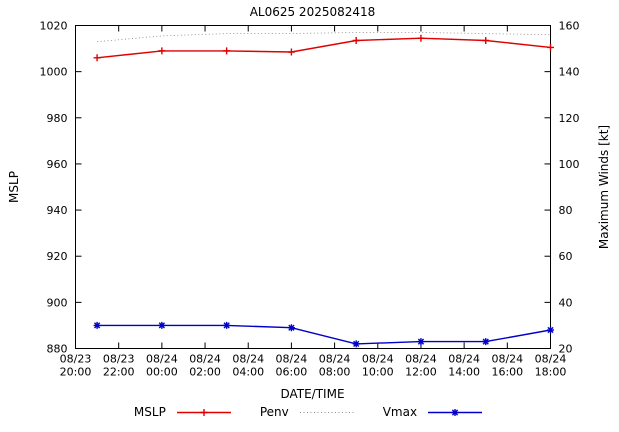 The image size is (619, 432). Describe the element at coordinates (203, 412) in the screenshot. I see `legend-sample-mslp-line` at that location.